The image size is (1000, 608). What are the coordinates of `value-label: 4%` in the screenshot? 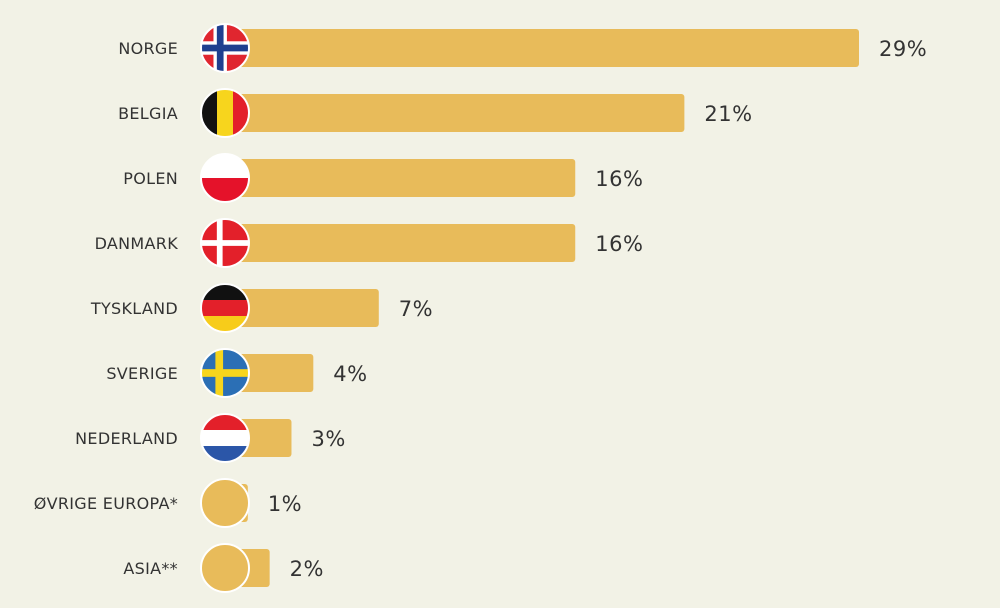 It's located at (350, 374).